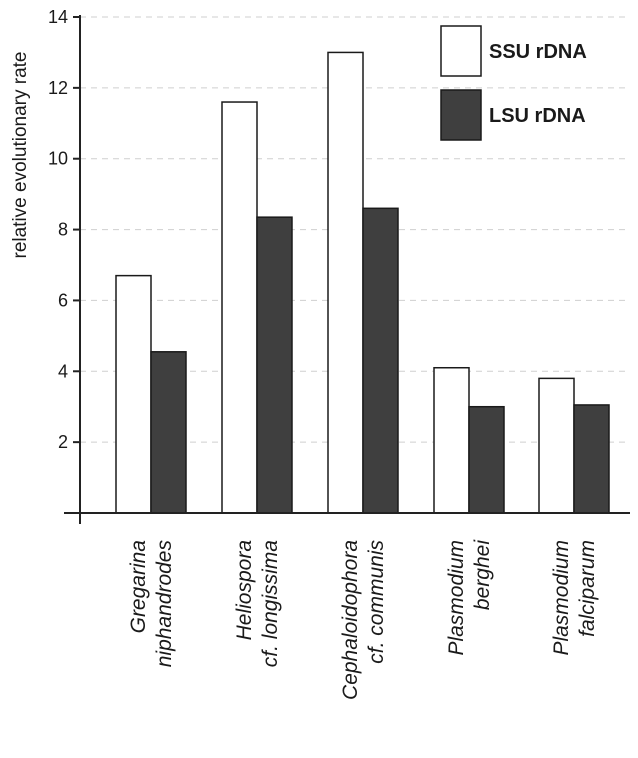 Image resolution: width=638 pixels, height=758 pixels. What do you see at coordinates (164, 604) in the screenshot?
I see `category-label-line: niphandrodes` at bounding box center [164, 604].